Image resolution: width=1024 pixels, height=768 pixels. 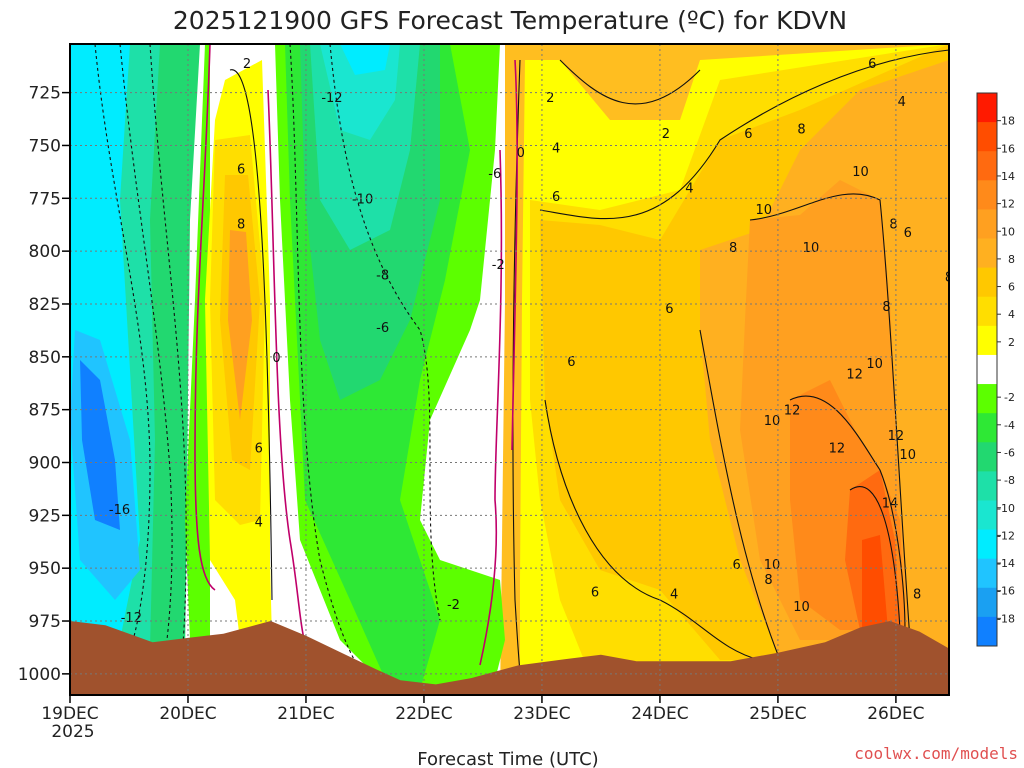 I want to click on colorbar-label: 6, so click(x=1011, y=287).